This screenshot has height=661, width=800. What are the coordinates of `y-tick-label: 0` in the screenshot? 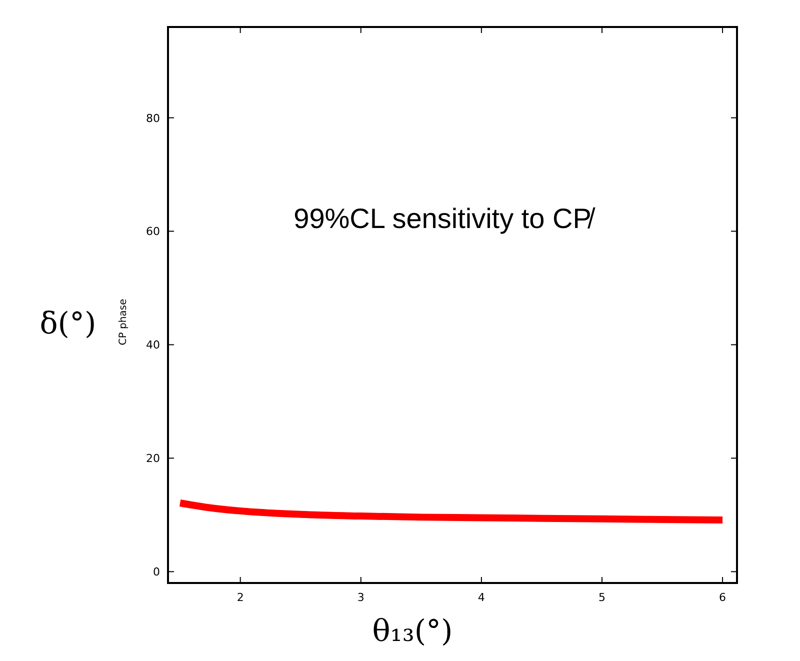 It's located at (156, 572).